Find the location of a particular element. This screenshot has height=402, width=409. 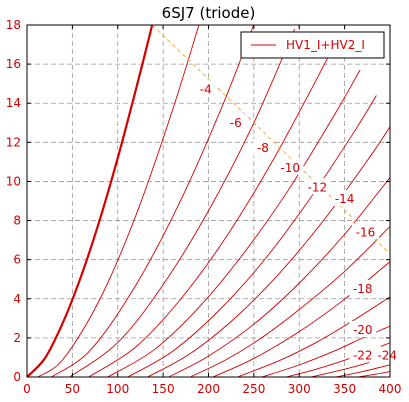

chart-title: 6SJ7 (triode) is located at coordinates (209, 13).